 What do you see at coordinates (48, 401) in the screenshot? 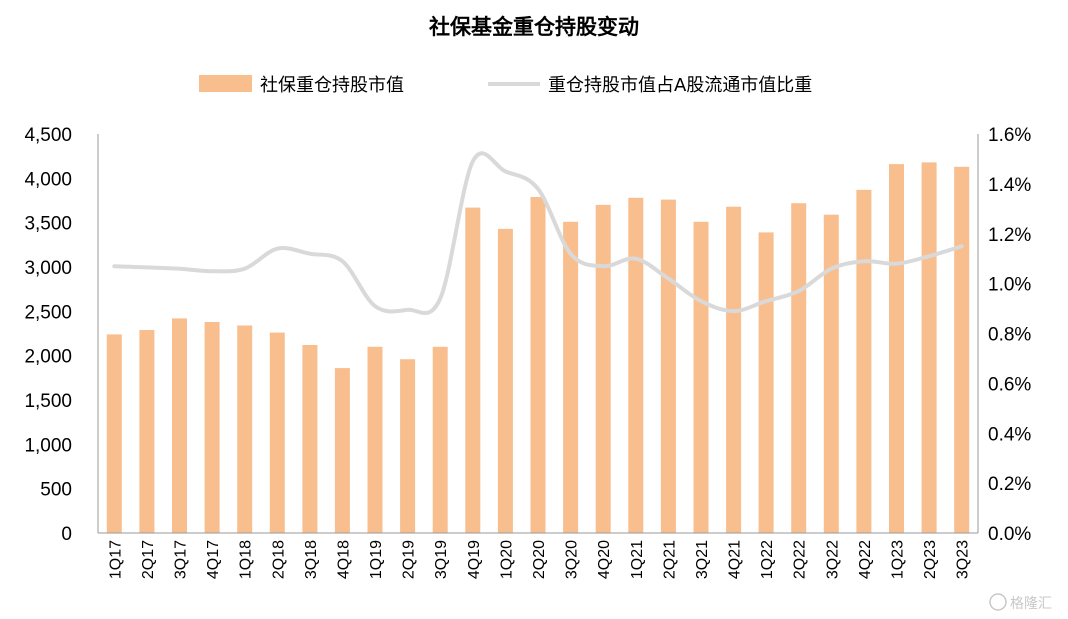
I see `y-left-tick-label: 1,500` at bounding box center [48, 401].